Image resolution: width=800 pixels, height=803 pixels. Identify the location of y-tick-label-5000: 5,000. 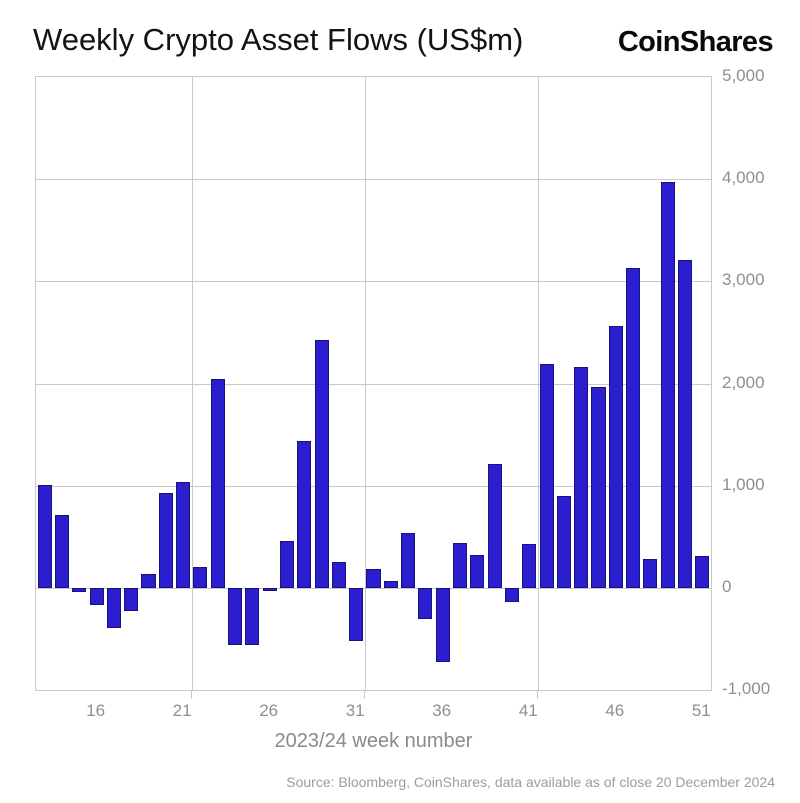
(743, 75).